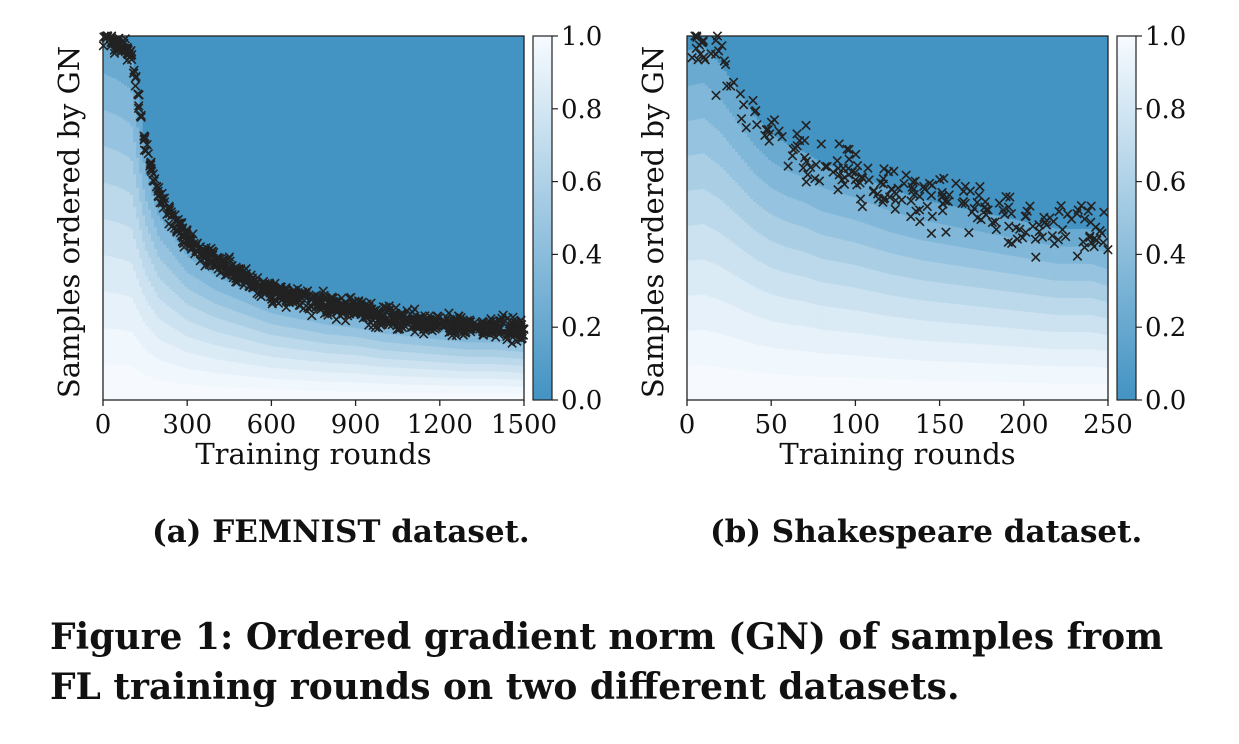  I want to click on x-tick-label: 1500, so click(524, 425).